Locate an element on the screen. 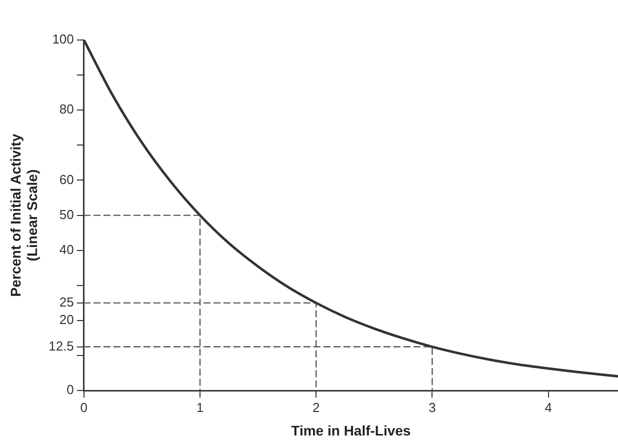 This screenshot has height=448, width=618. y-tick-label: 80 is located at coordinates (66, 109).